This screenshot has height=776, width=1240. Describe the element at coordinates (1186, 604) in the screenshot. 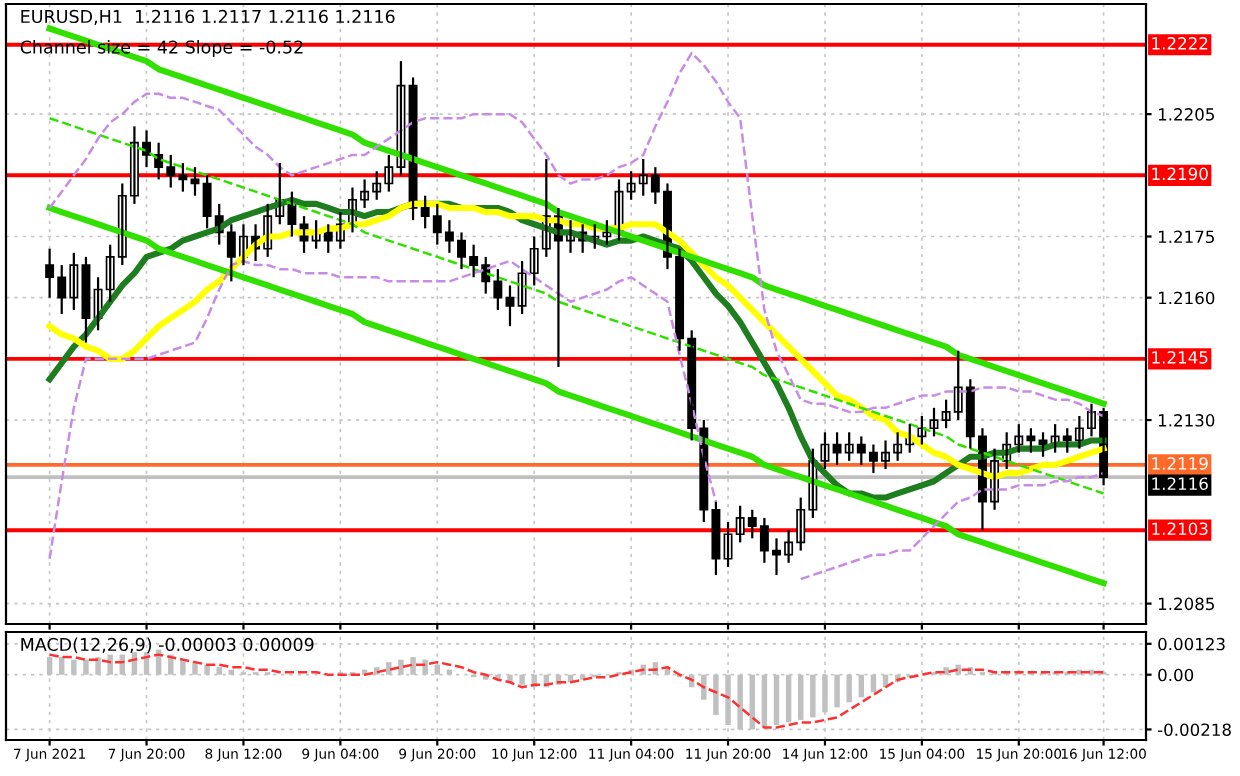

I see `y-tick-label: 1.2085` at that location.